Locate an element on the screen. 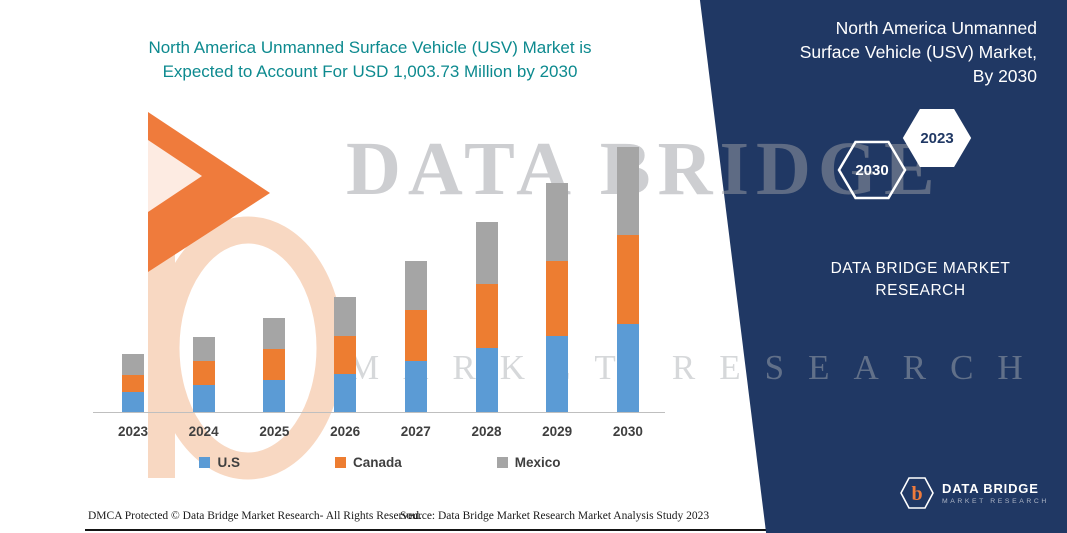  x-tick-label-2023: 2023 is located at coordinates (133, 431).